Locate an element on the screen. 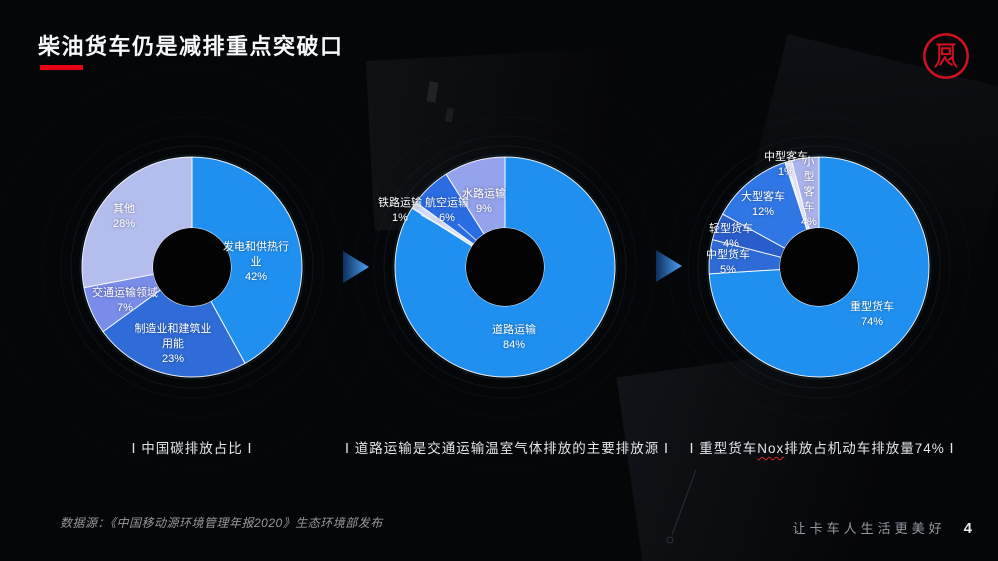 Image resolution: width=998 pixels, height=561 pixels. slice-label: 大型客车 12% is located at coordinates (763, 204).